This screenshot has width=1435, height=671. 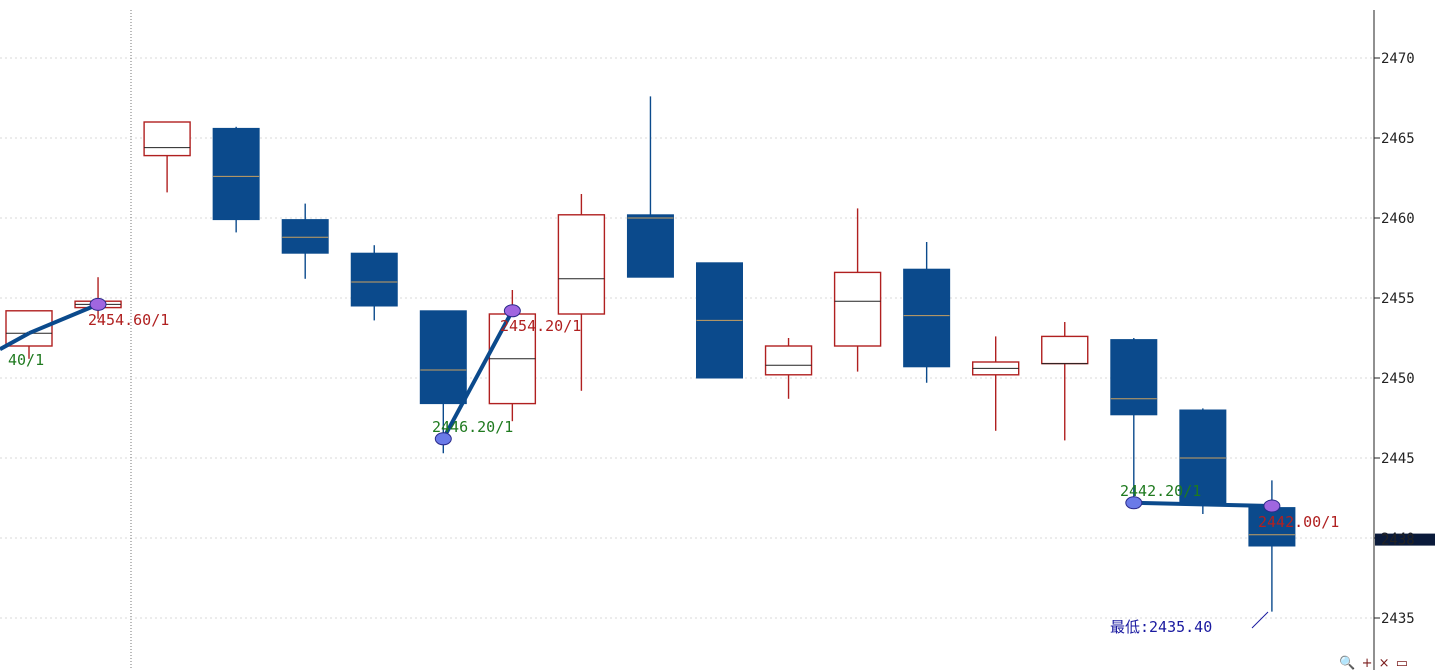 I want to click on y-tick-label: 2445, so click(x=1398, y=459).